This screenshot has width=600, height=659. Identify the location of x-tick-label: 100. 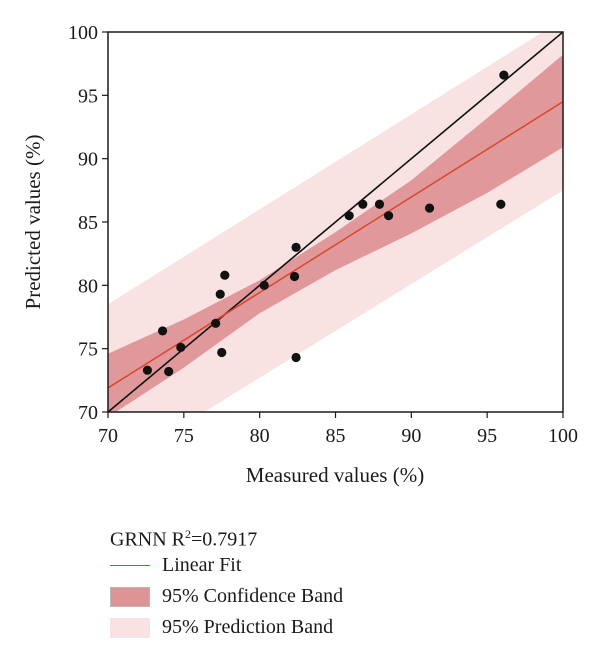
(563, 436).